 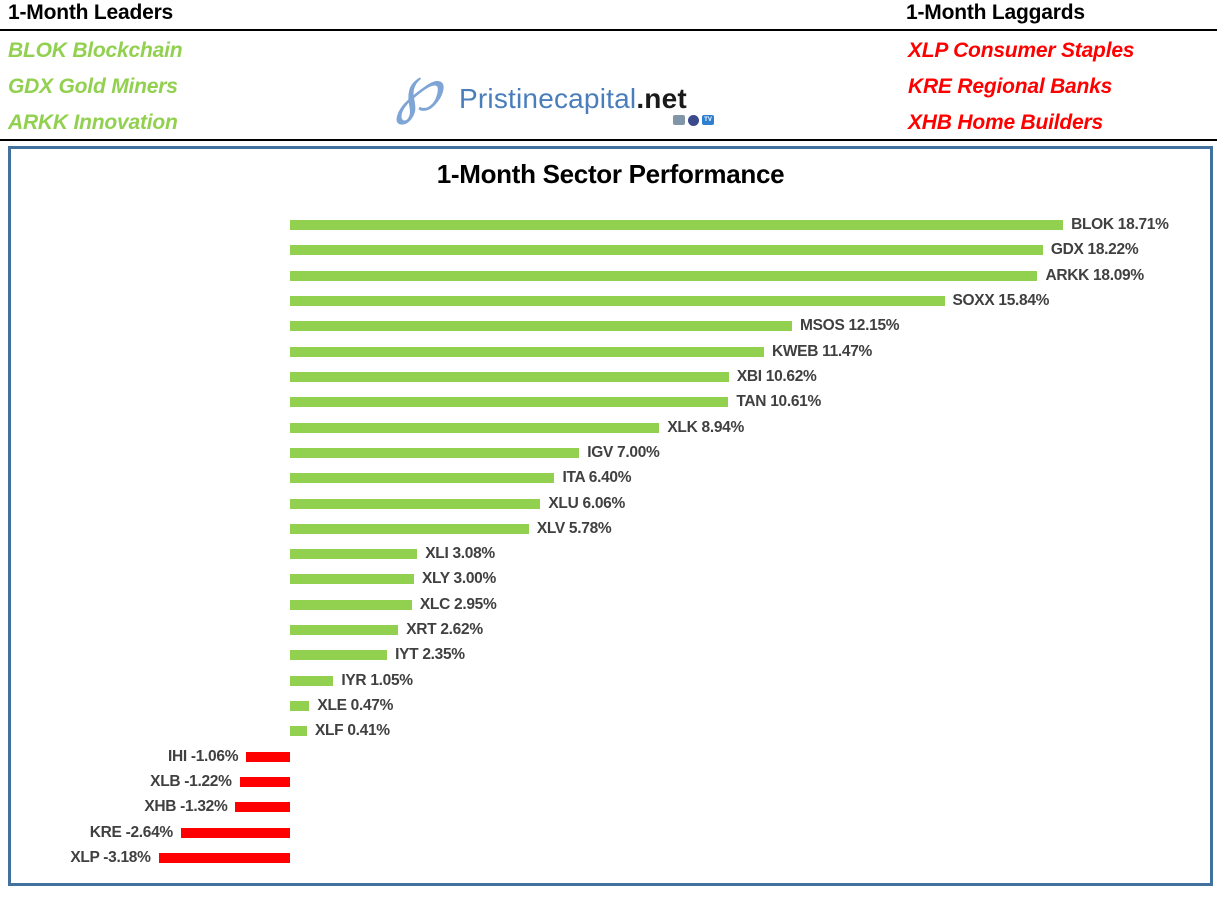 What do you see at coordinates (608, 30) in the screenshot?
I see `header-divider-top` at bounding box center [608, 30].